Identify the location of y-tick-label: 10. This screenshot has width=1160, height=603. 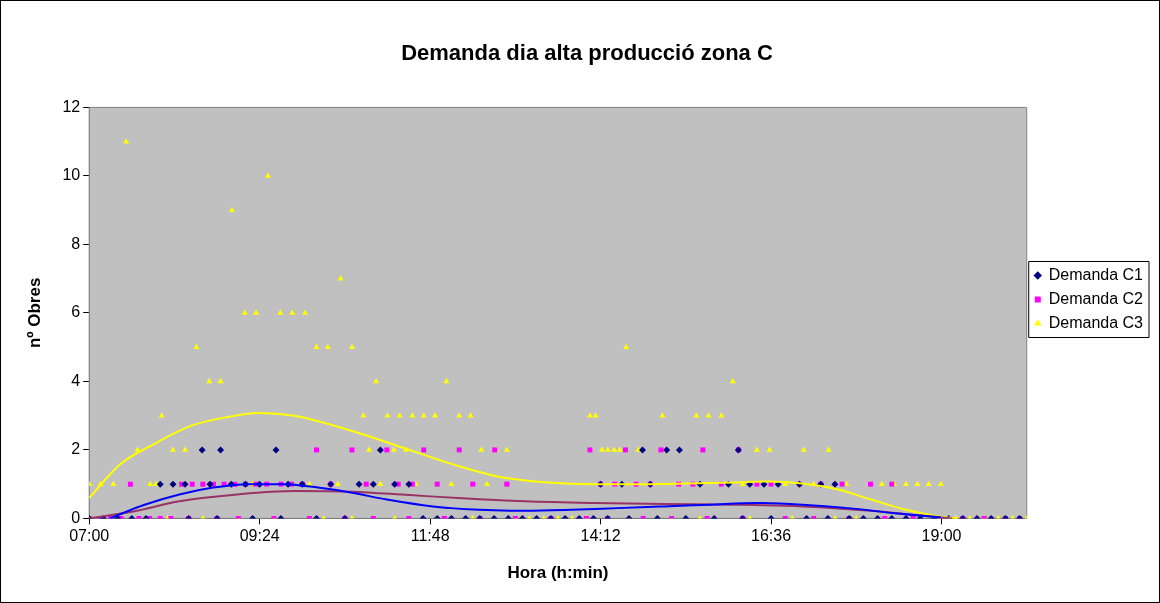
(71, 175).